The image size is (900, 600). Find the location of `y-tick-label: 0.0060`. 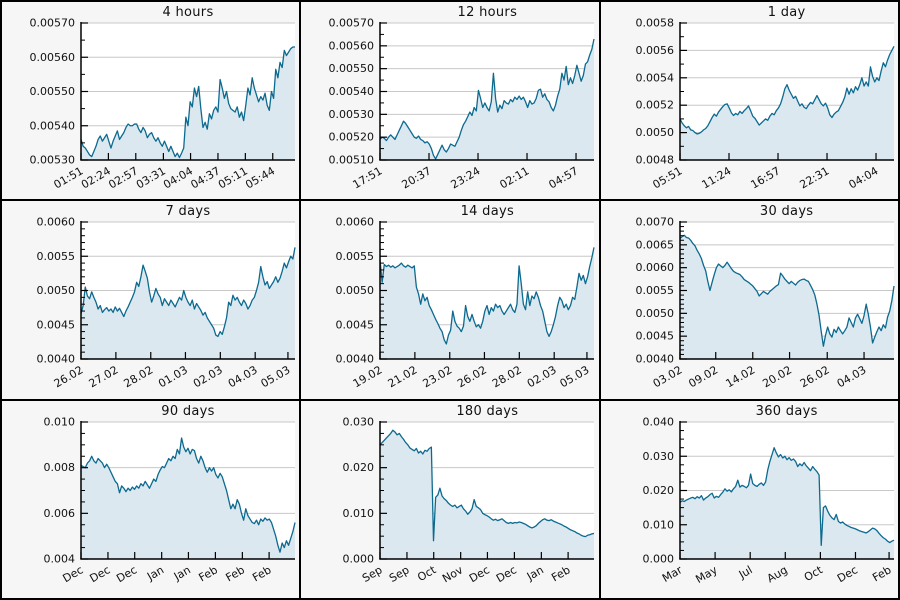

y-tick-label: 0.0060 is located at coordinates (654, 267).